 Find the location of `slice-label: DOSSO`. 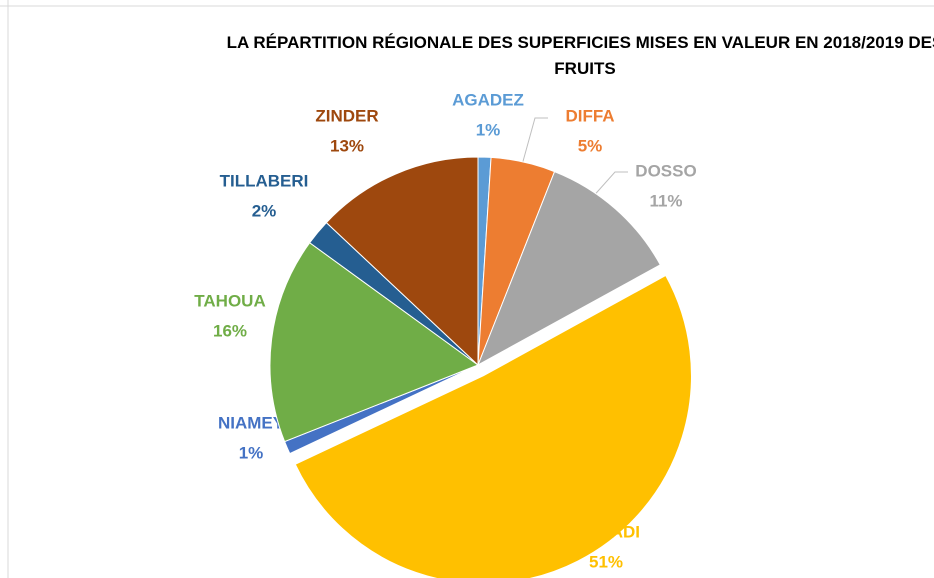

slice-label: DOSSO is located at coordinates (665, 170).